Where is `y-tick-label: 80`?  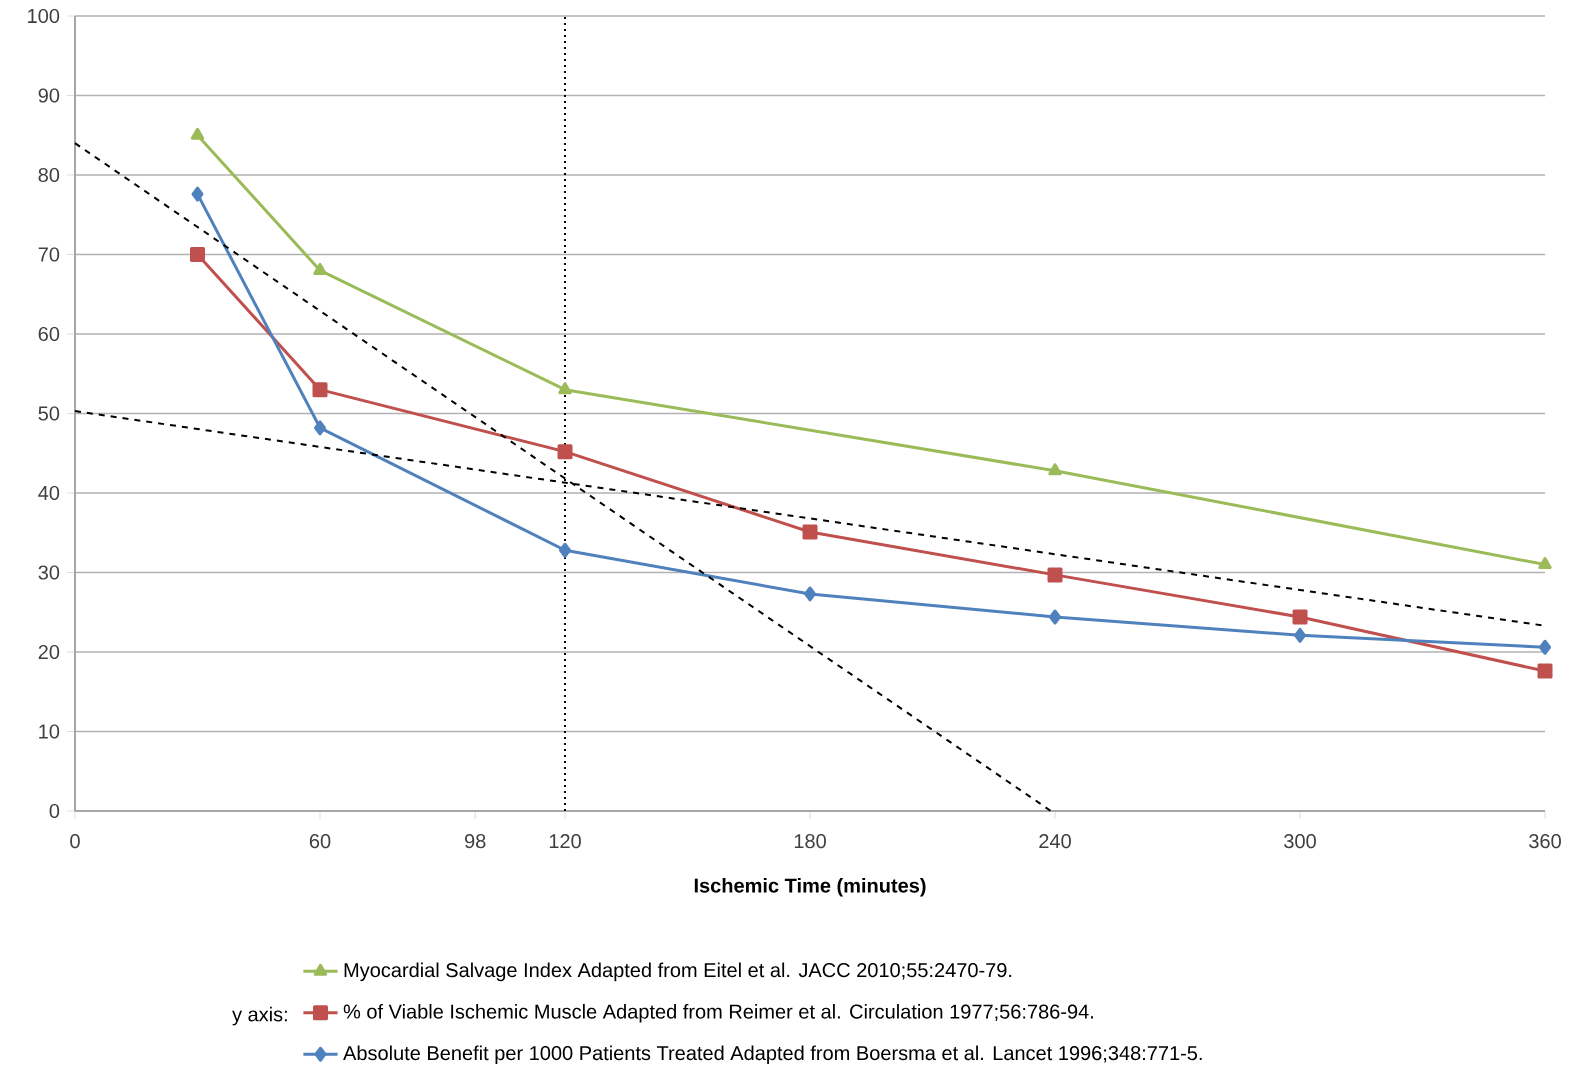 y-tick-label: 80 is located at coordinates (49, 175).